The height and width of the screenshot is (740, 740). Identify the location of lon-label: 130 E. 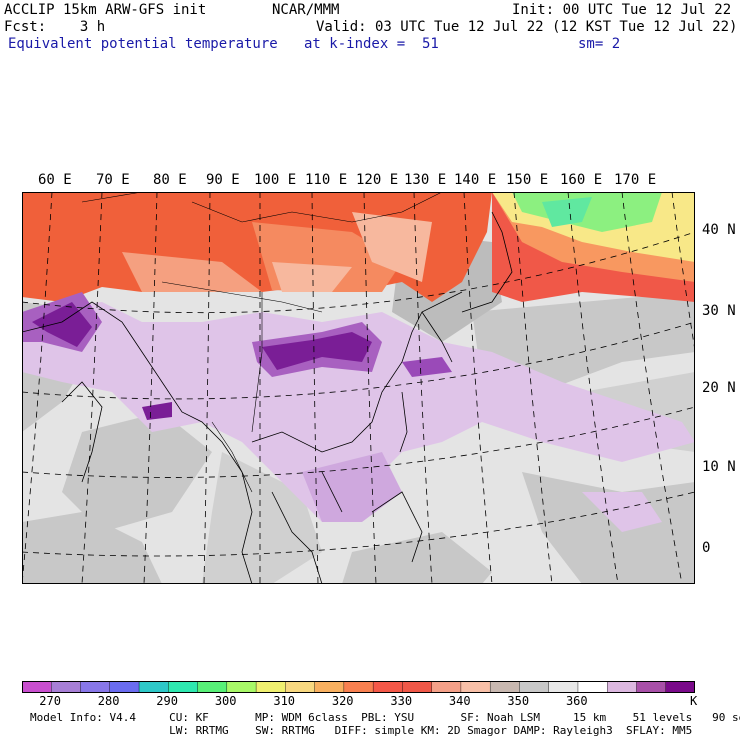
(425, 180).